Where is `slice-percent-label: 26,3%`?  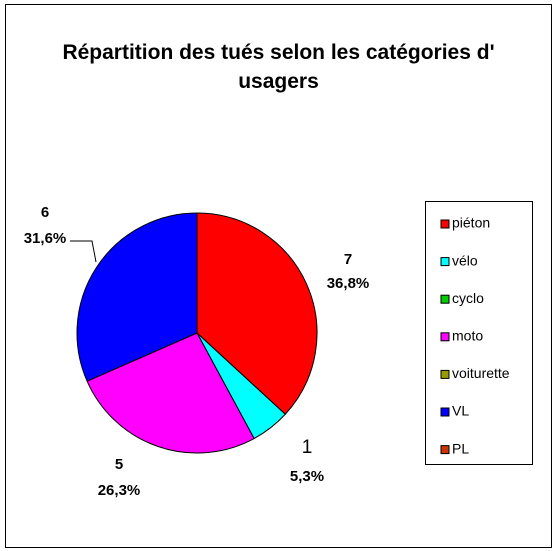
slice-percent-label: 26,3% is located at coordinates (119, 490).